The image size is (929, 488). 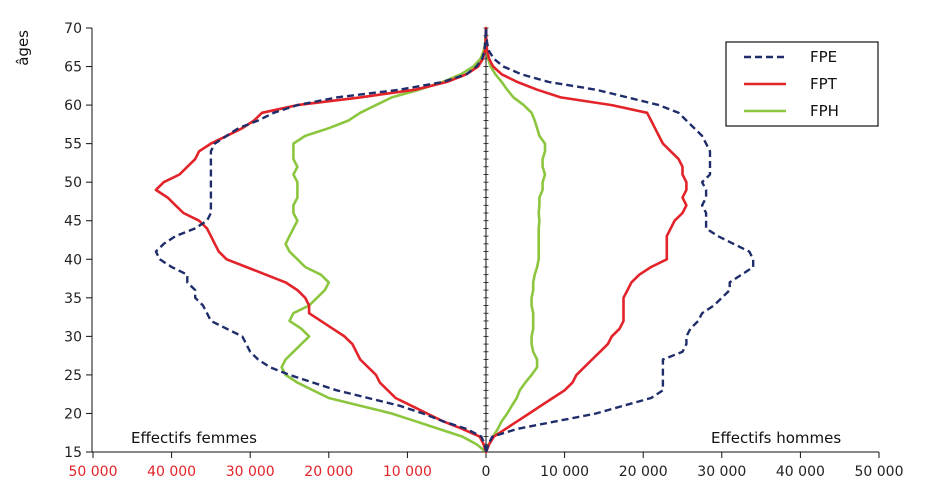 I want to click on y-tick-label: 70, so click(x=73, y=29).